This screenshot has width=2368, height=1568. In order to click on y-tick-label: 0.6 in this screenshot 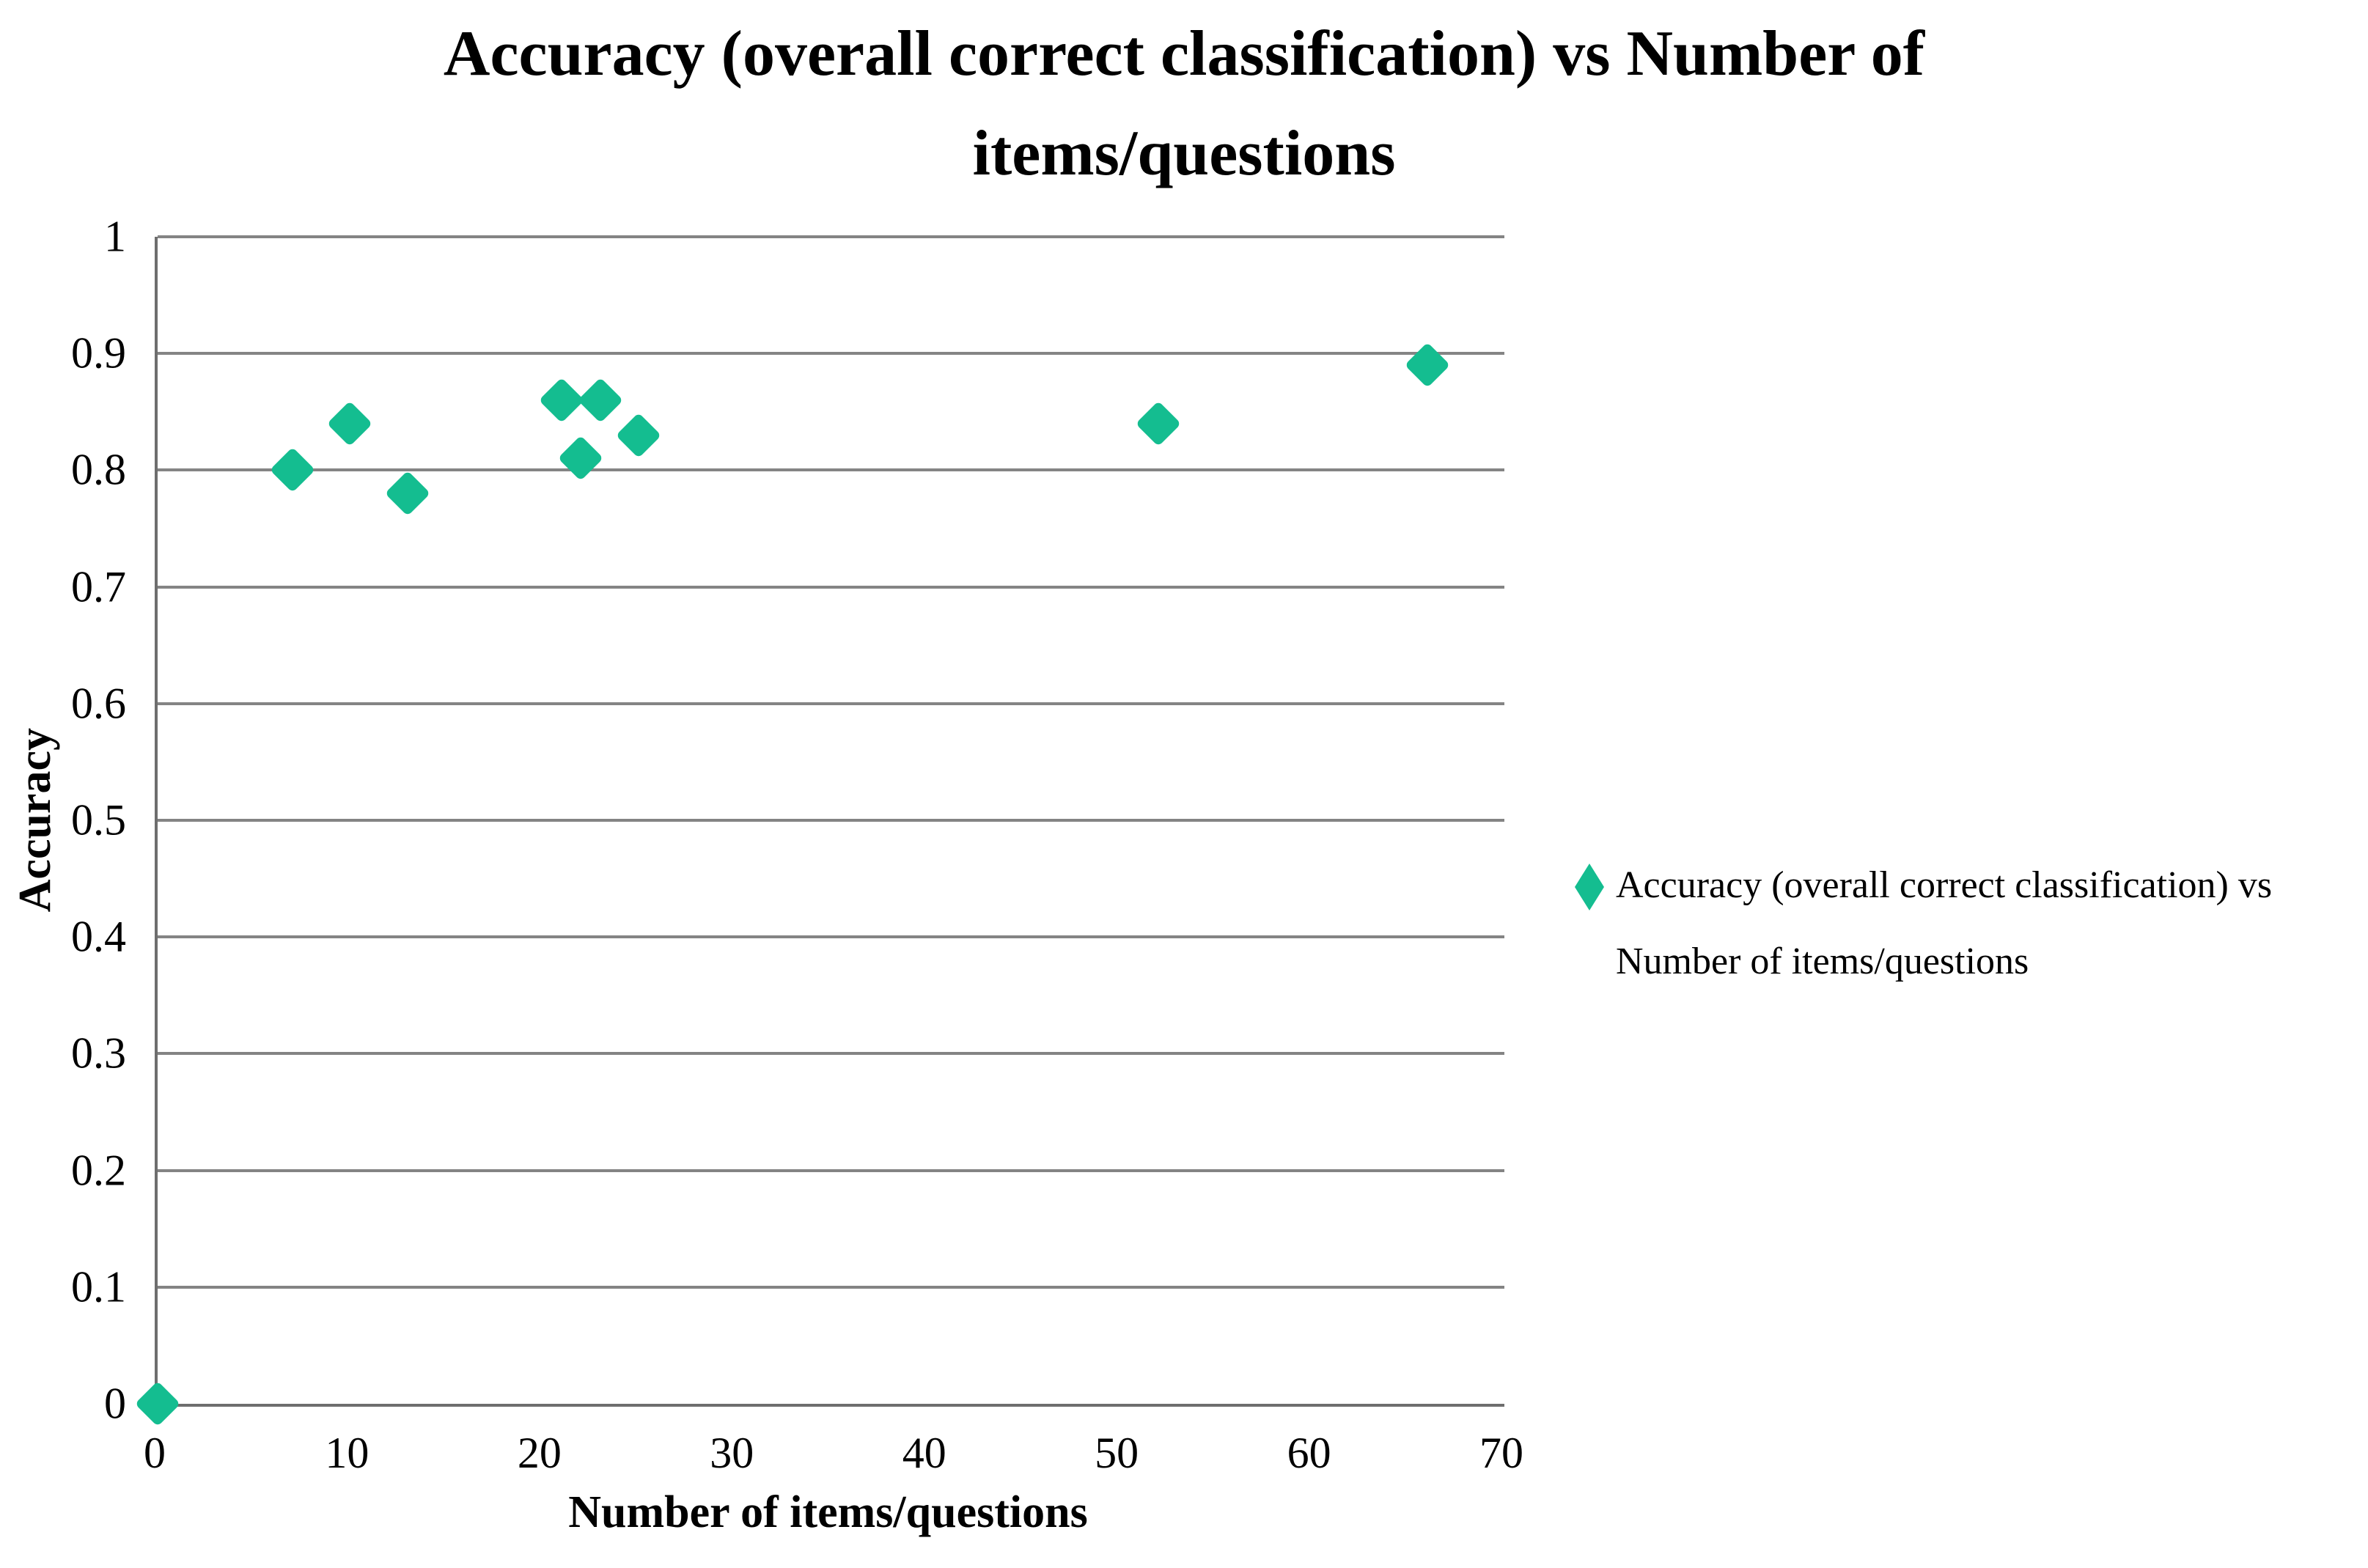, I will do `click(98, 704)`.